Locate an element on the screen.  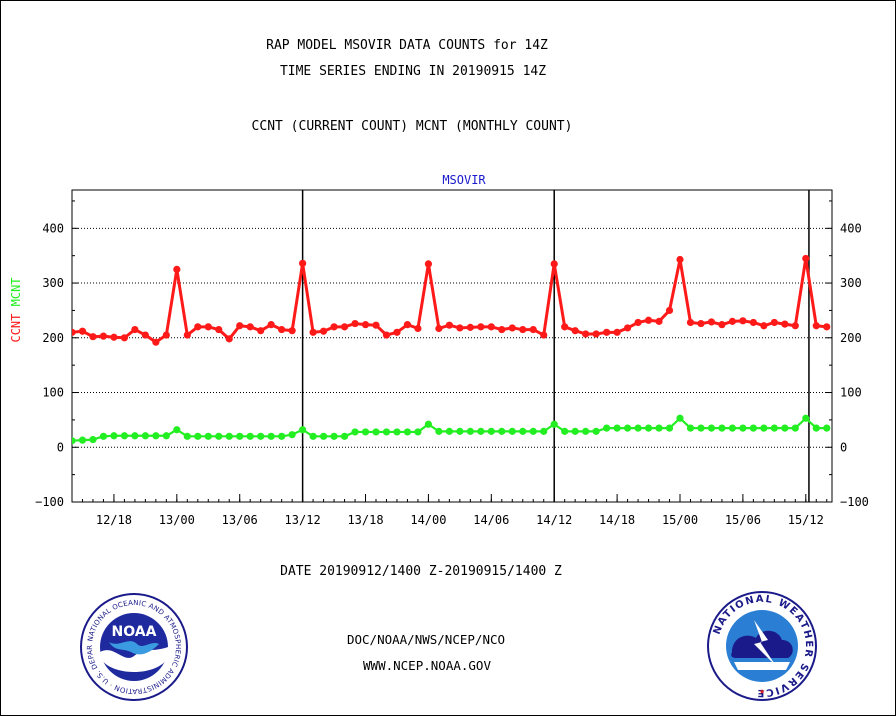
x-tick-label: 13/00 is located at coordinates (177, 520).